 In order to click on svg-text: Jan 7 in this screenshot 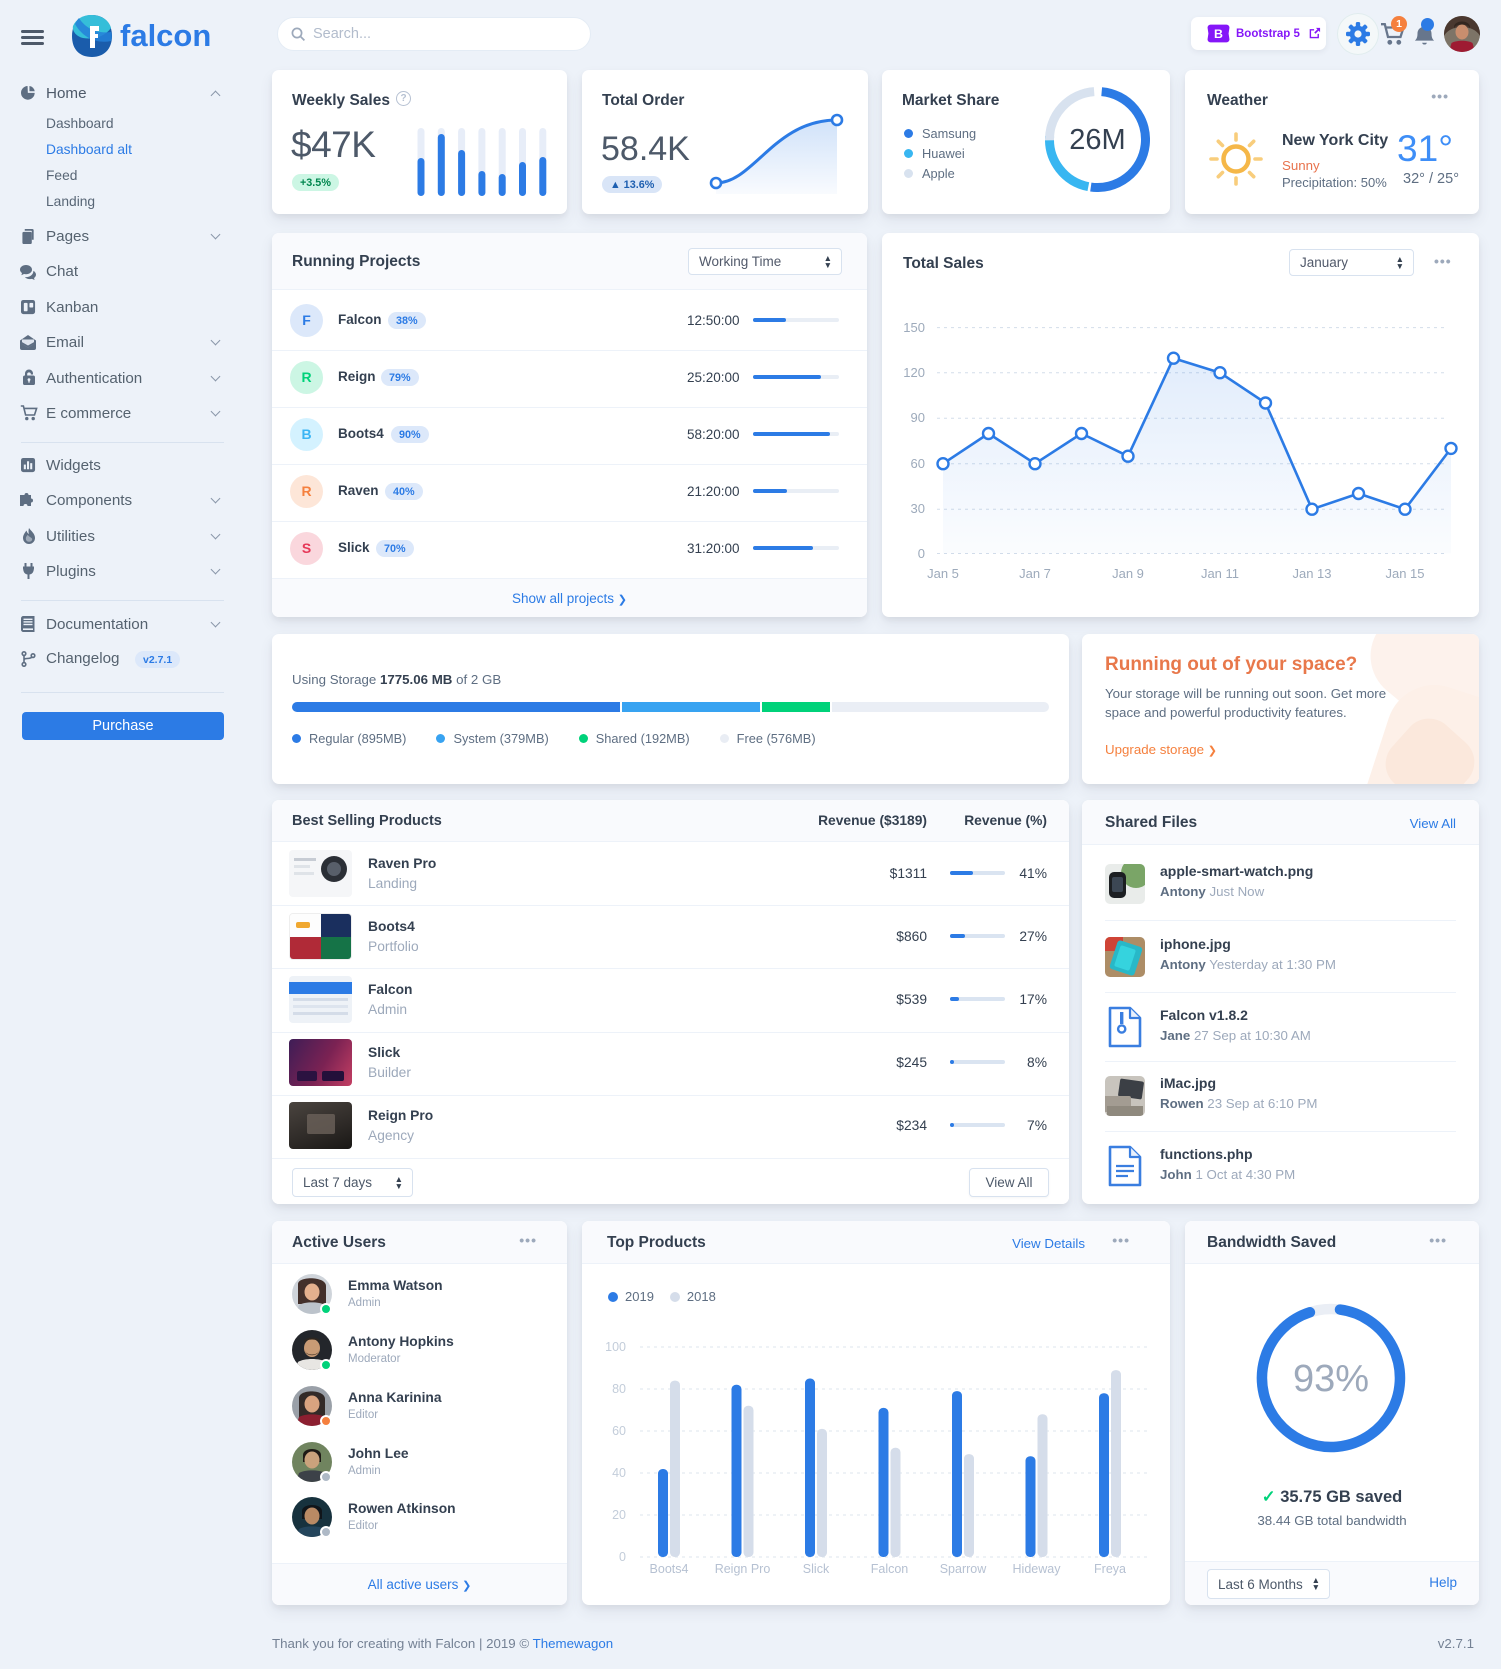, I will do `click(1035, 573)`.